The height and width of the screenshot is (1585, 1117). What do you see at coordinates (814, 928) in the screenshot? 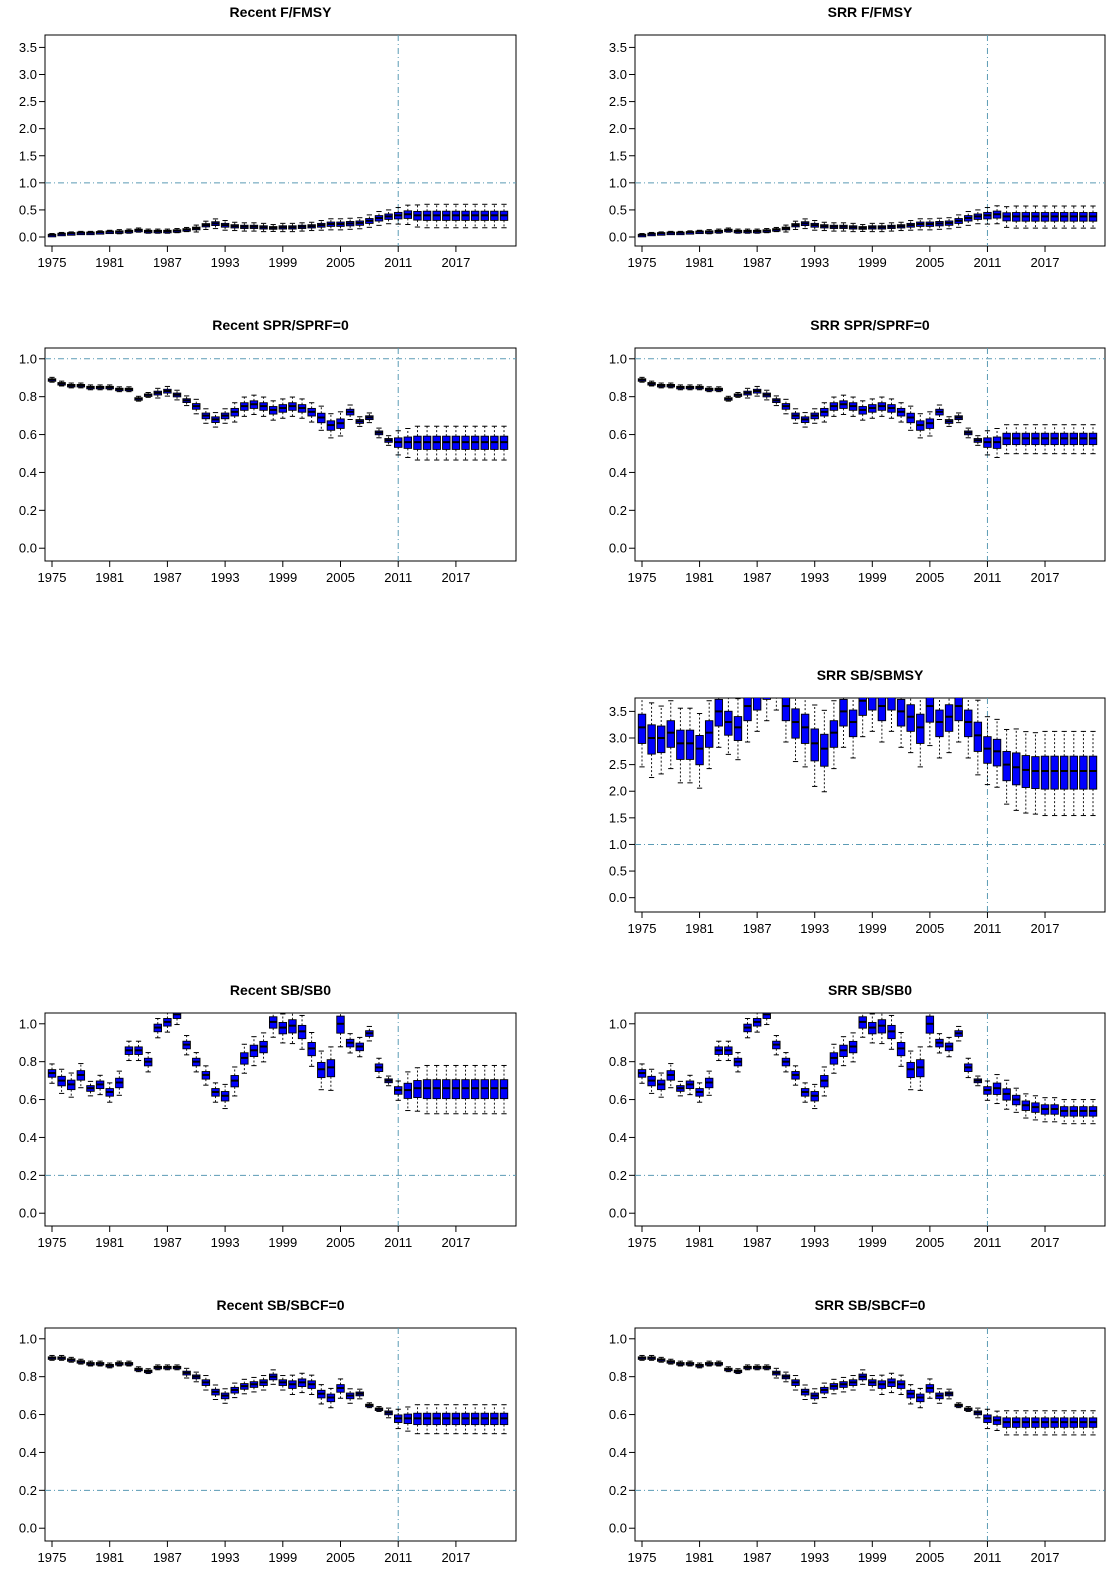
I see `x-tick-label: 1993` at bounding box center [814, 928].